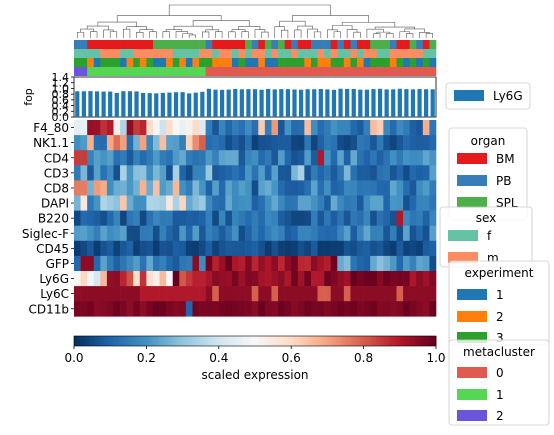 The height and width of the screenshot is (435, 554). Describe the element at coordinates (472, 180) in the screenshot. I see `legend-swatch` at that location.